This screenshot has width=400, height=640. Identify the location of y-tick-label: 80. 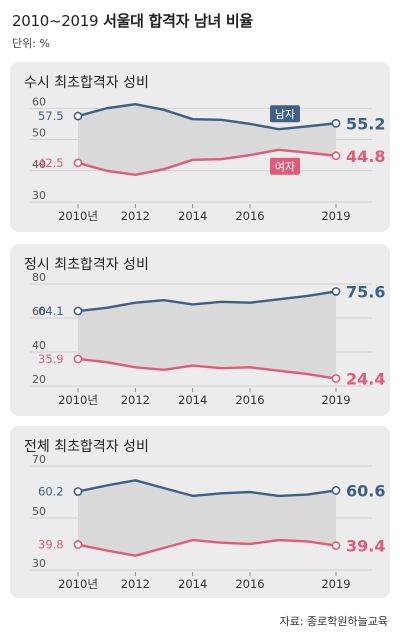
(39, 277).